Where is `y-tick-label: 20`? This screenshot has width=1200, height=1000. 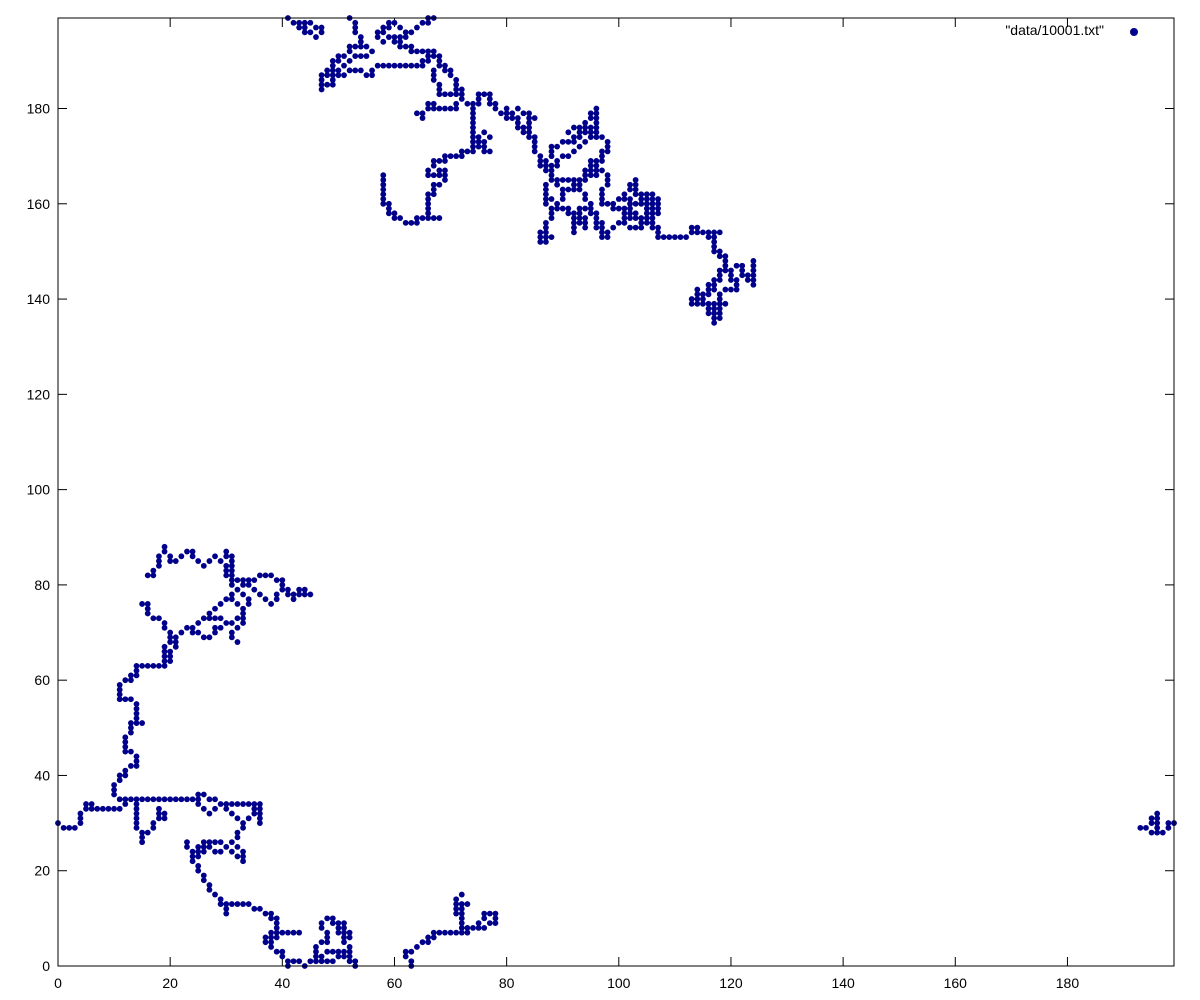
y-tick-label: 20 is located at coordinates (42, 871).